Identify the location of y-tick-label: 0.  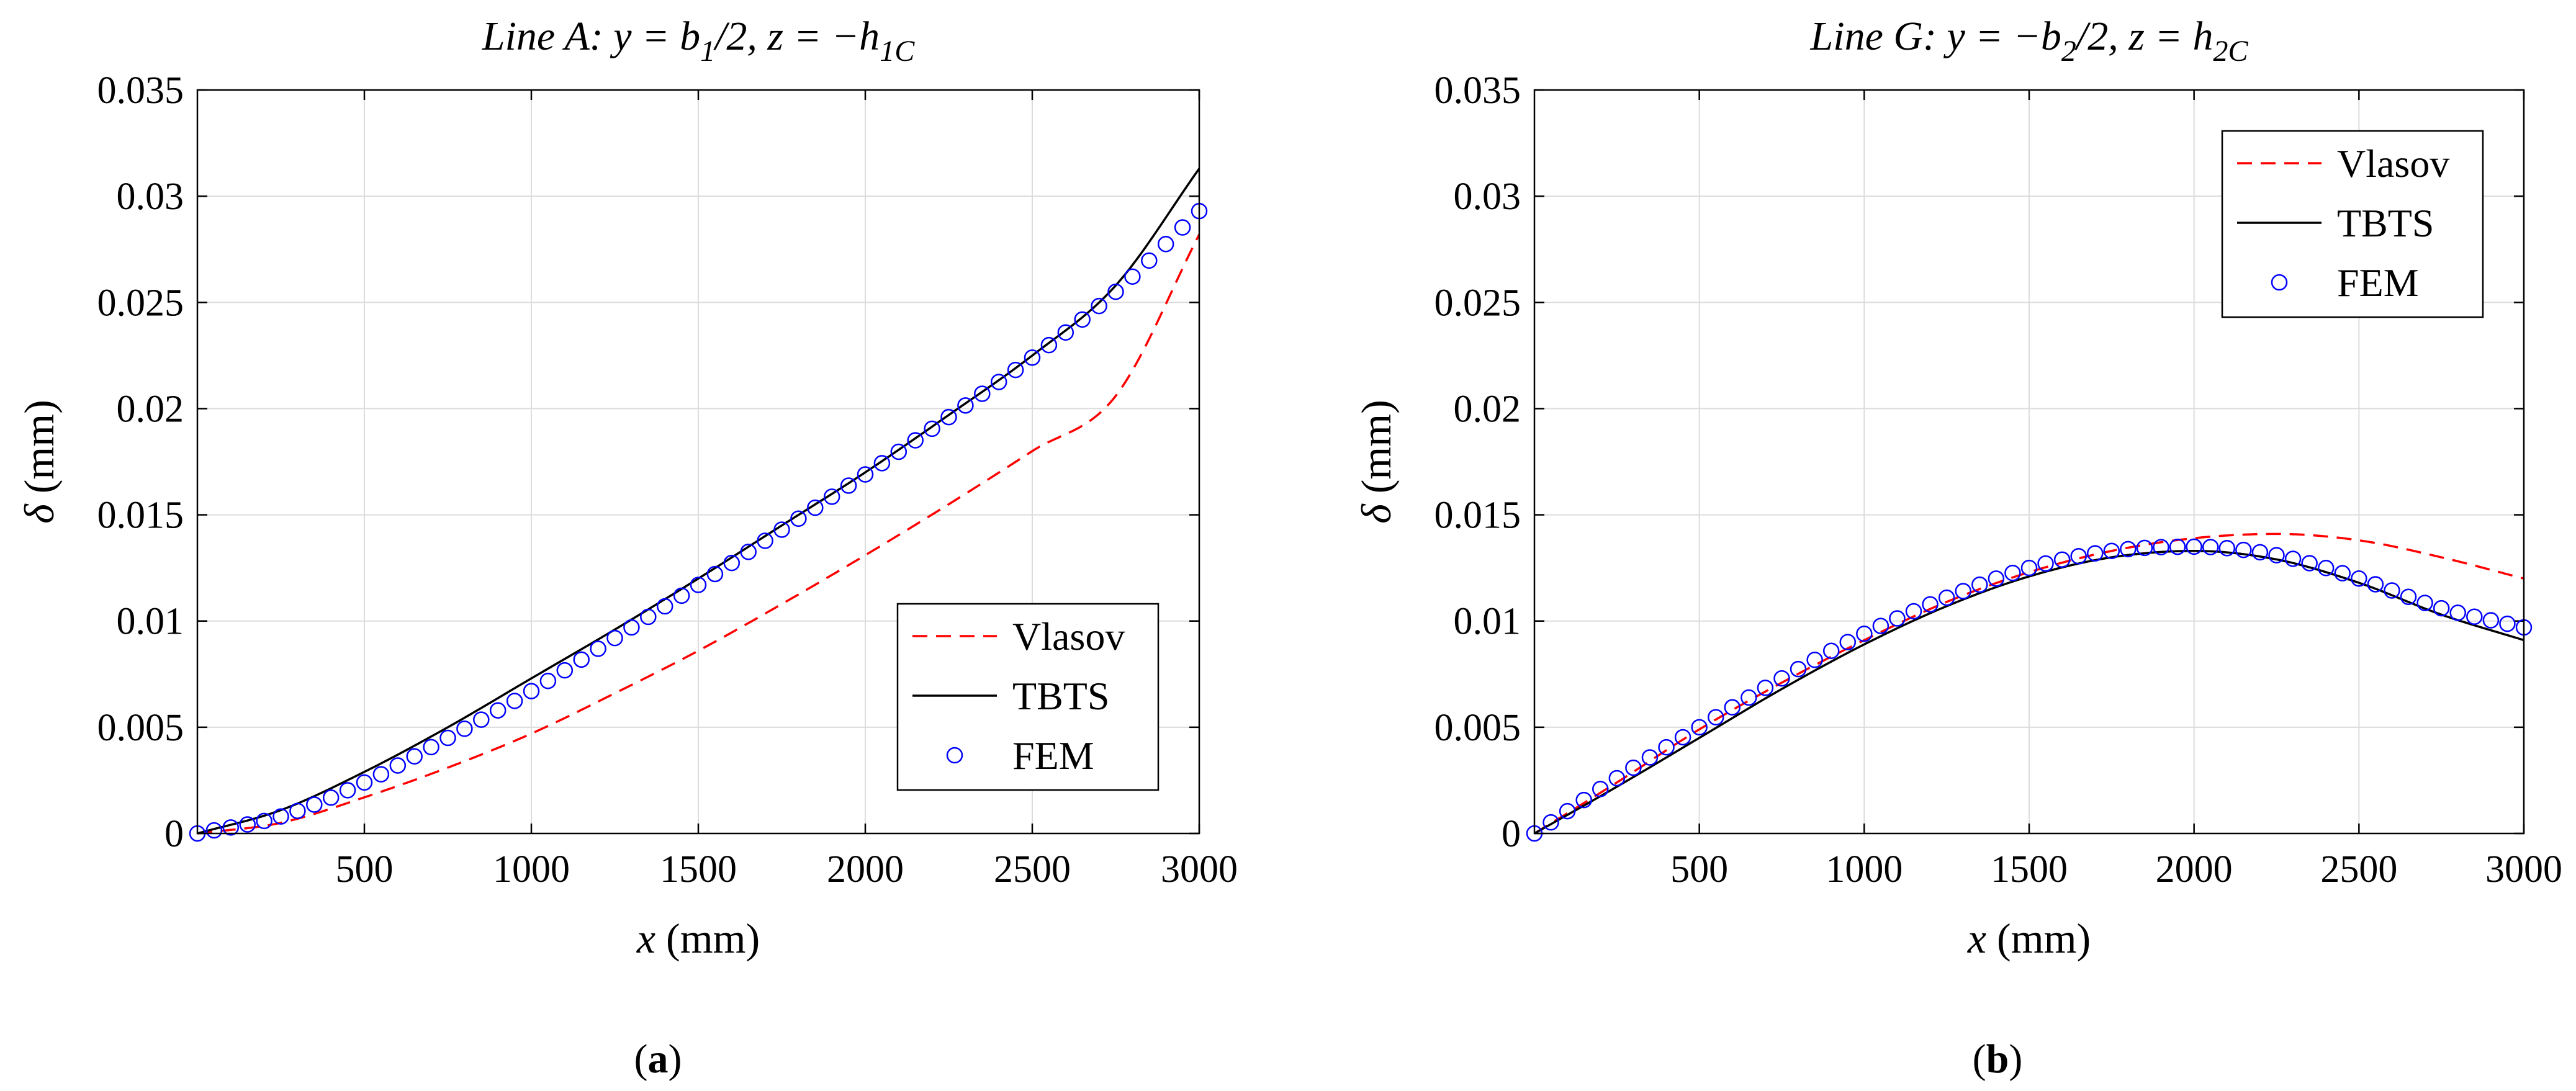
(1511, 834).